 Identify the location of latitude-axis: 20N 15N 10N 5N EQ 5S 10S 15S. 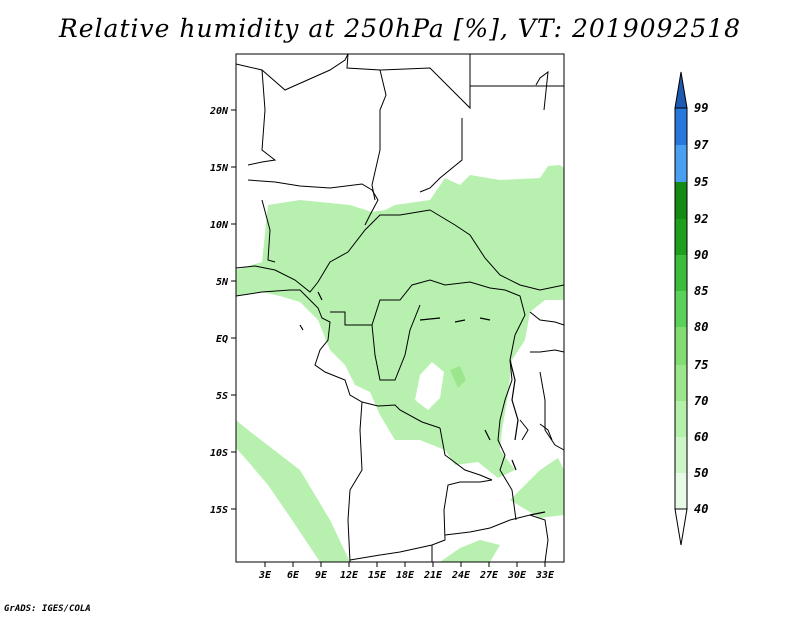
(222, 311).